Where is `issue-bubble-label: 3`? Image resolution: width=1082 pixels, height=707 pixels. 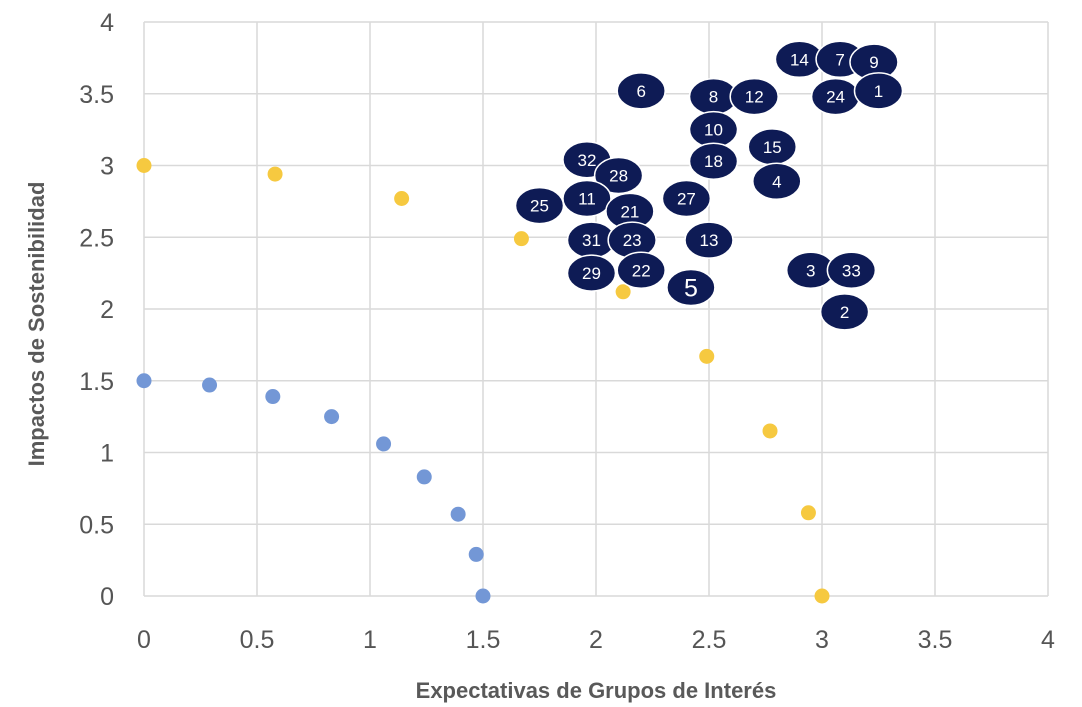 issue-bubble-label: 3 is located at coordinates (810, 270).